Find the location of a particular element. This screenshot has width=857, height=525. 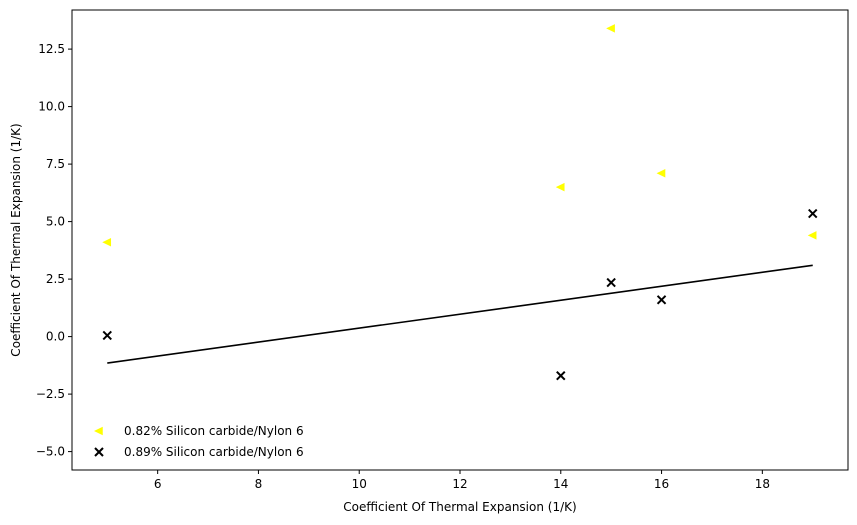

legend-label: 0.82% Silicon carbide/Nylon 6 is located at coordinates (214, 431).